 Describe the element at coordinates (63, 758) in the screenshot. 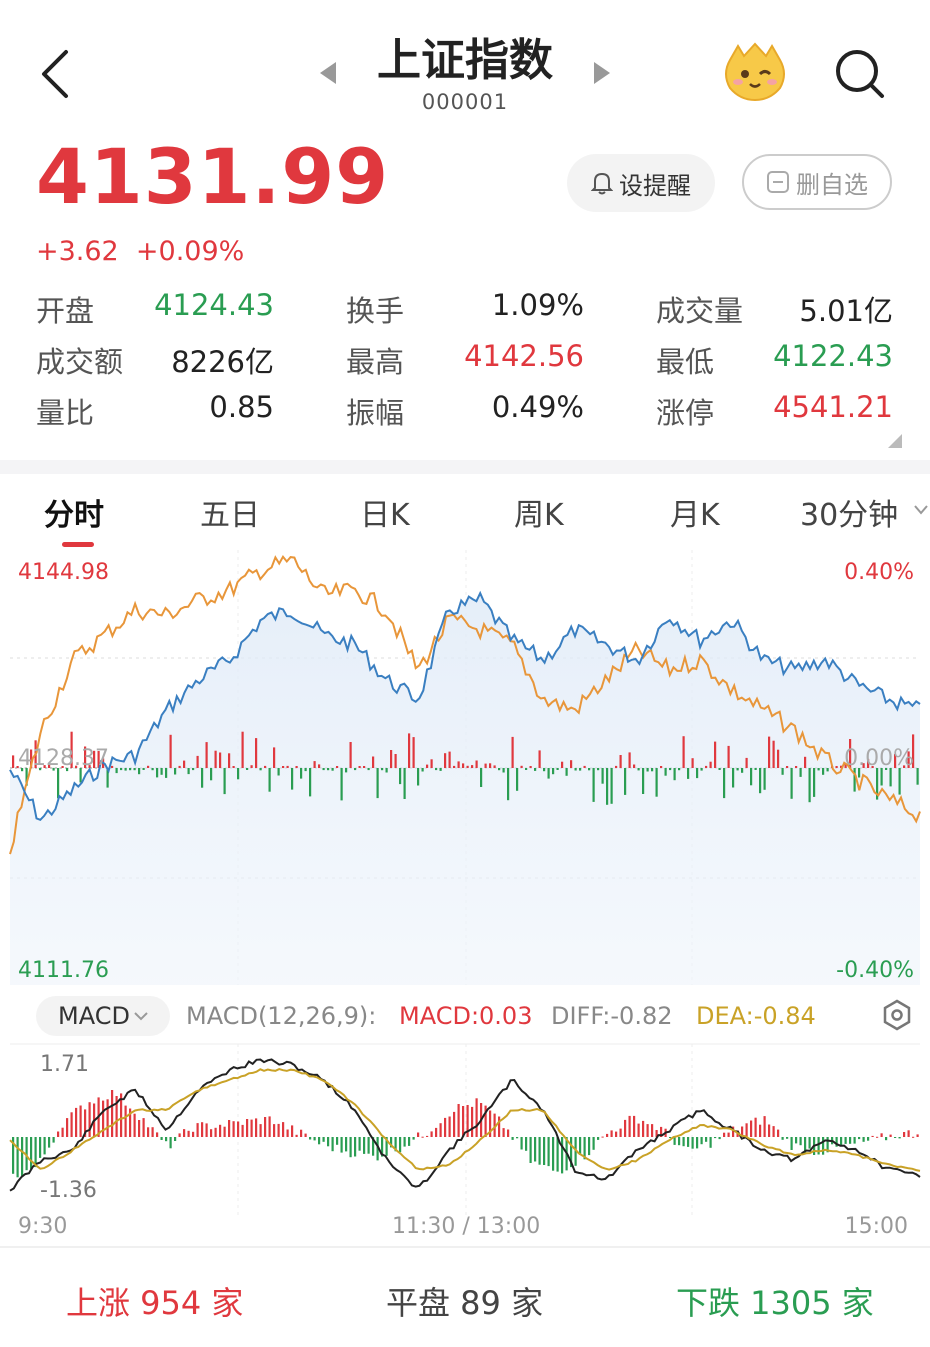

I see `price-axis-mid: 4128.37` at that location.